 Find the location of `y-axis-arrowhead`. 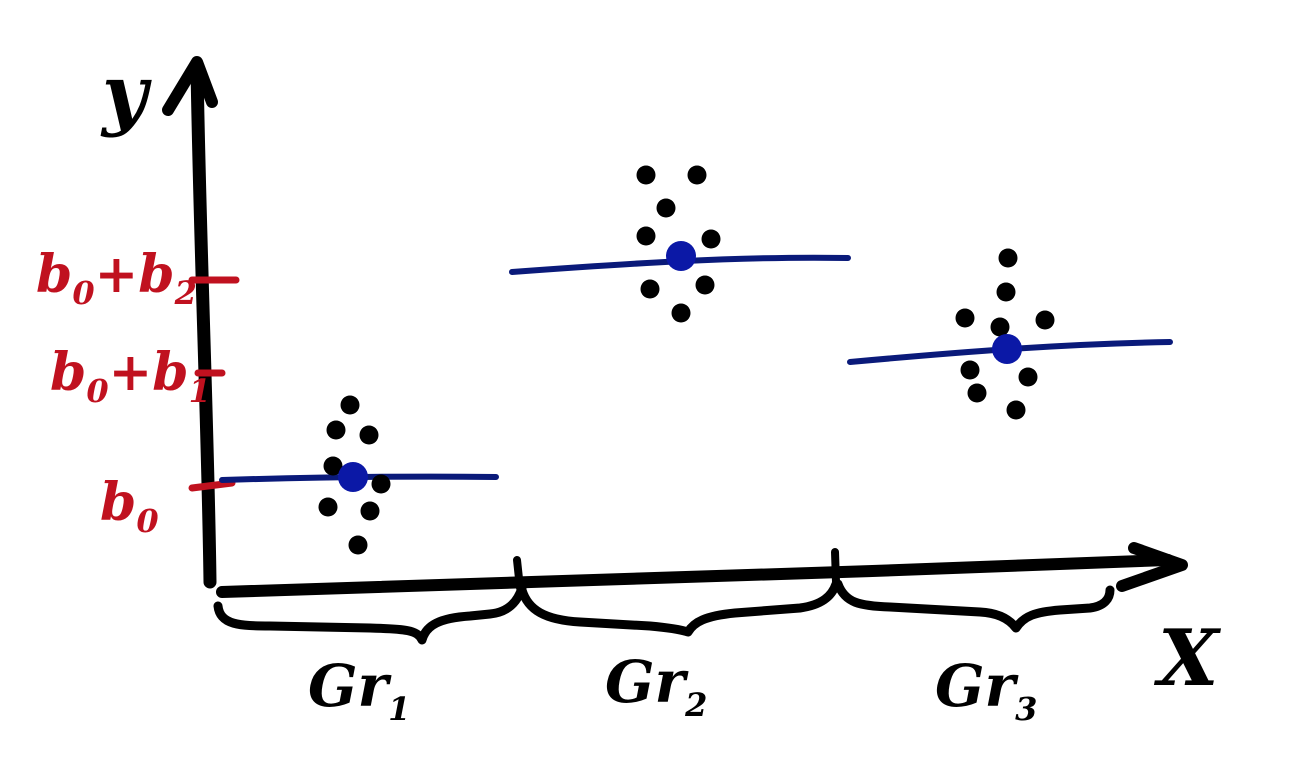

y-axis-arrowhead is located at coordinates (190, 86).